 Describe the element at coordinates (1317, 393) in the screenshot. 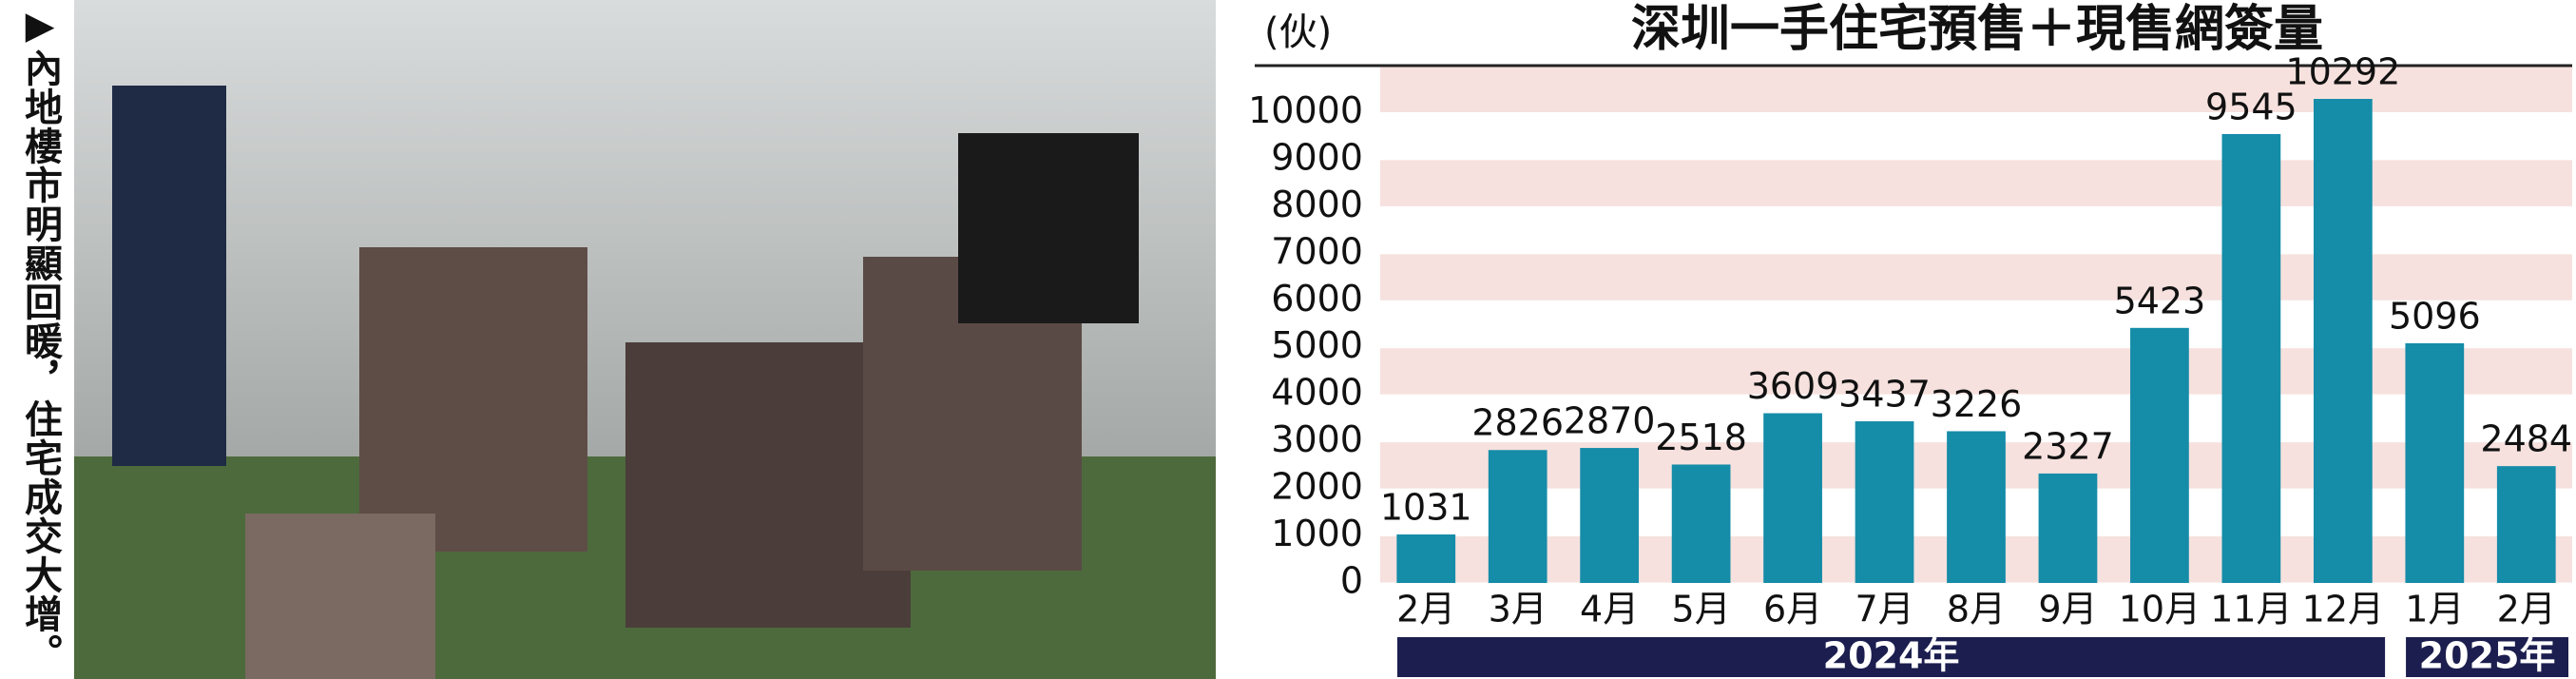

I see `y-tick-label: 4000` at that location.